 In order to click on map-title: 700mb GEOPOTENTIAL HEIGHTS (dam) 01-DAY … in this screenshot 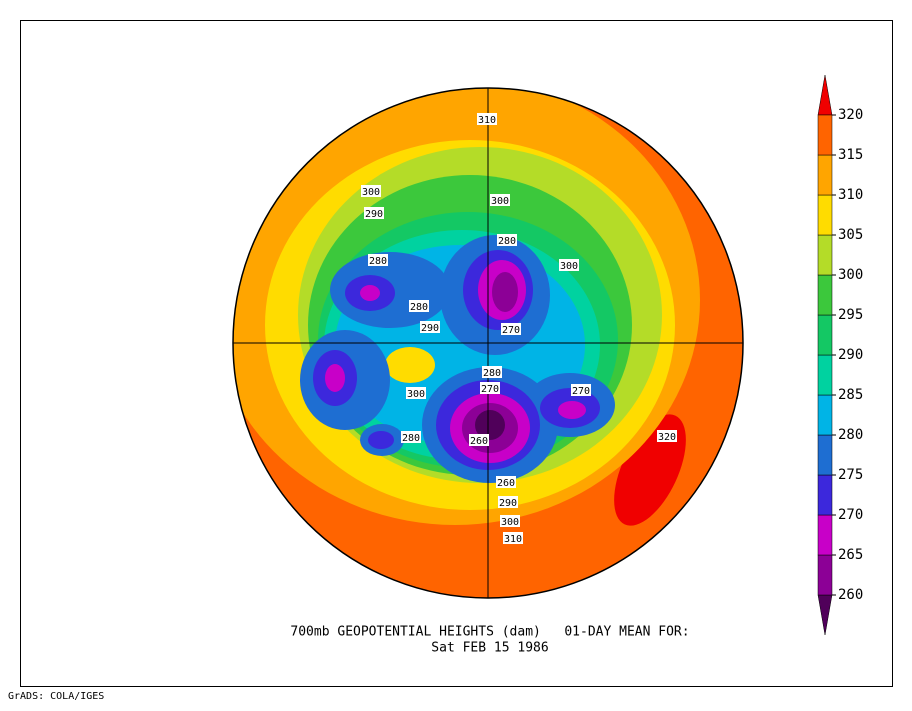, I will do `click(489, 632)`.